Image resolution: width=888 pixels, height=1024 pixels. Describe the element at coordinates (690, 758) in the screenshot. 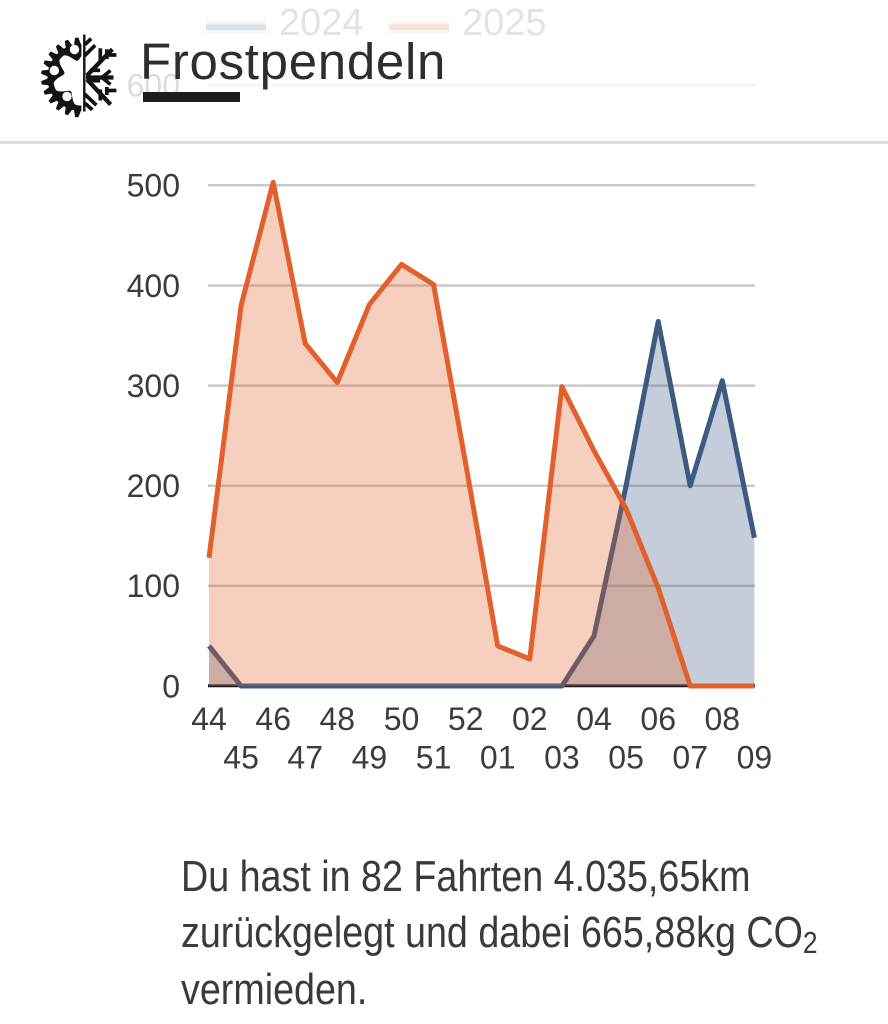

I see `svg-text: 07` at that location.